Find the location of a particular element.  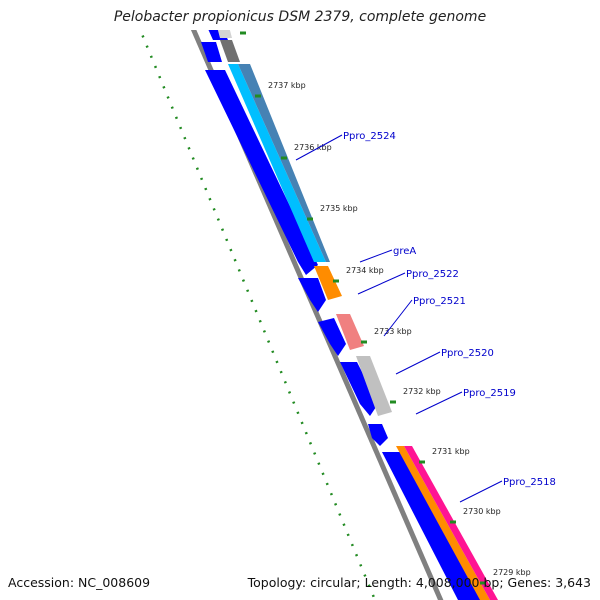

gene-block-grea is located at coordinates (328, 283).